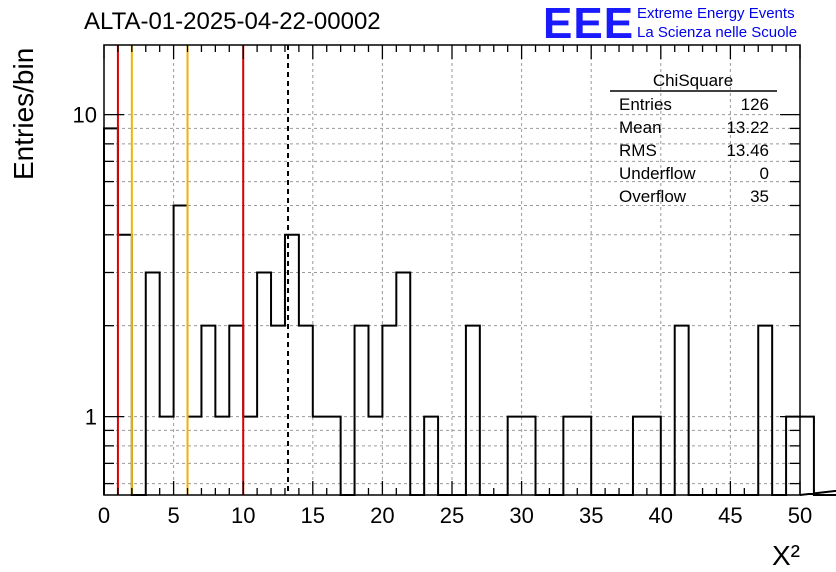 This screenshot has width=836, height=572. I want to click on x-tick-label: 40, so click(661, 515).